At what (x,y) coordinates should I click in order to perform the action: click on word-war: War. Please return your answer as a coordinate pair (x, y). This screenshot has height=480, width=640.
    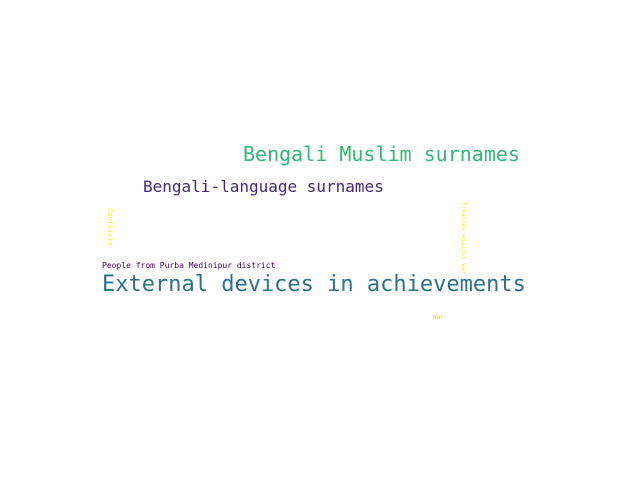
    Looking at the image, I should click on (438, 317).